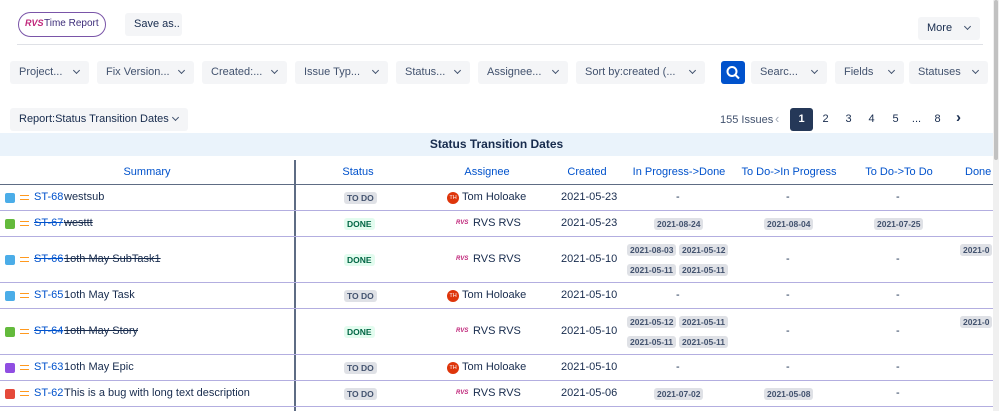 The height and width of the screenshot is (411, 999). Describe the element at coordinates (147, 172) in the screenshot. I see `column-header: Summary` at that location.